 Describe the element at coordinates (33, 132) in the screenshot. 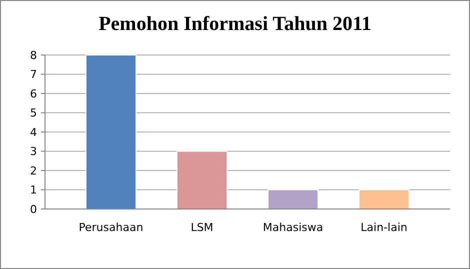

I see `y-tick-label: 4` at that location.